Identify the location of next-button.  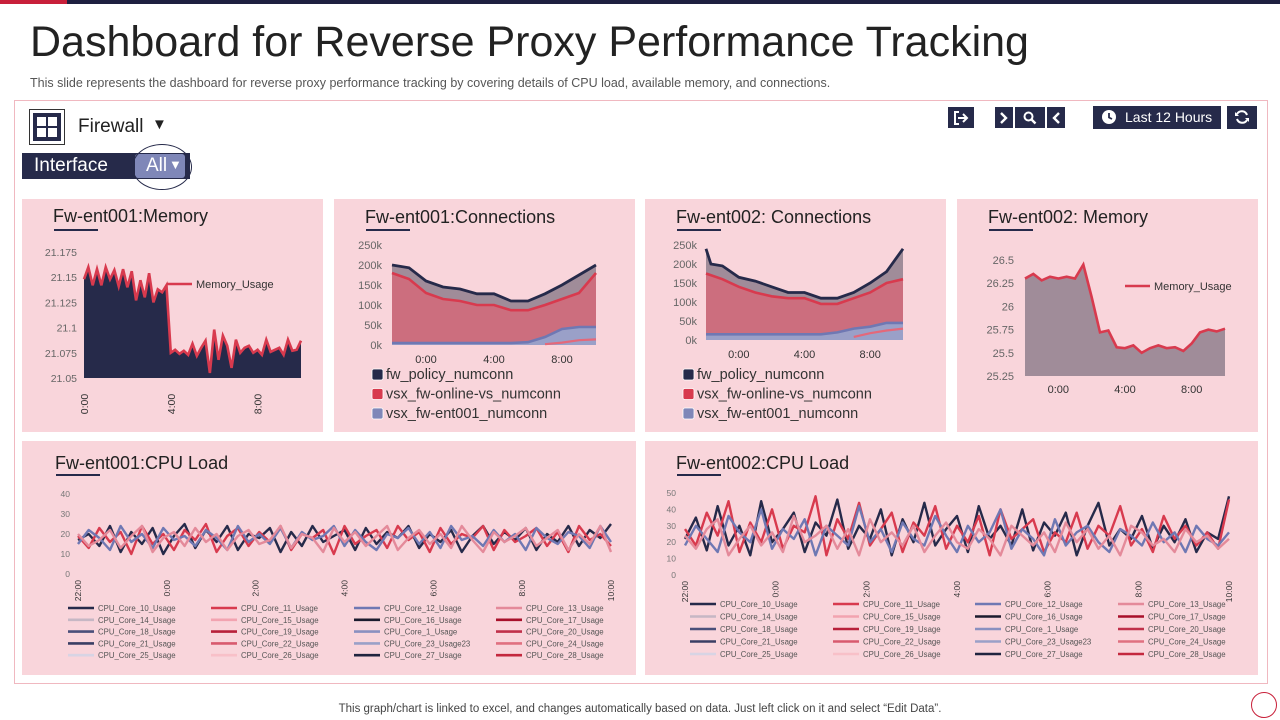
(1004, 117).